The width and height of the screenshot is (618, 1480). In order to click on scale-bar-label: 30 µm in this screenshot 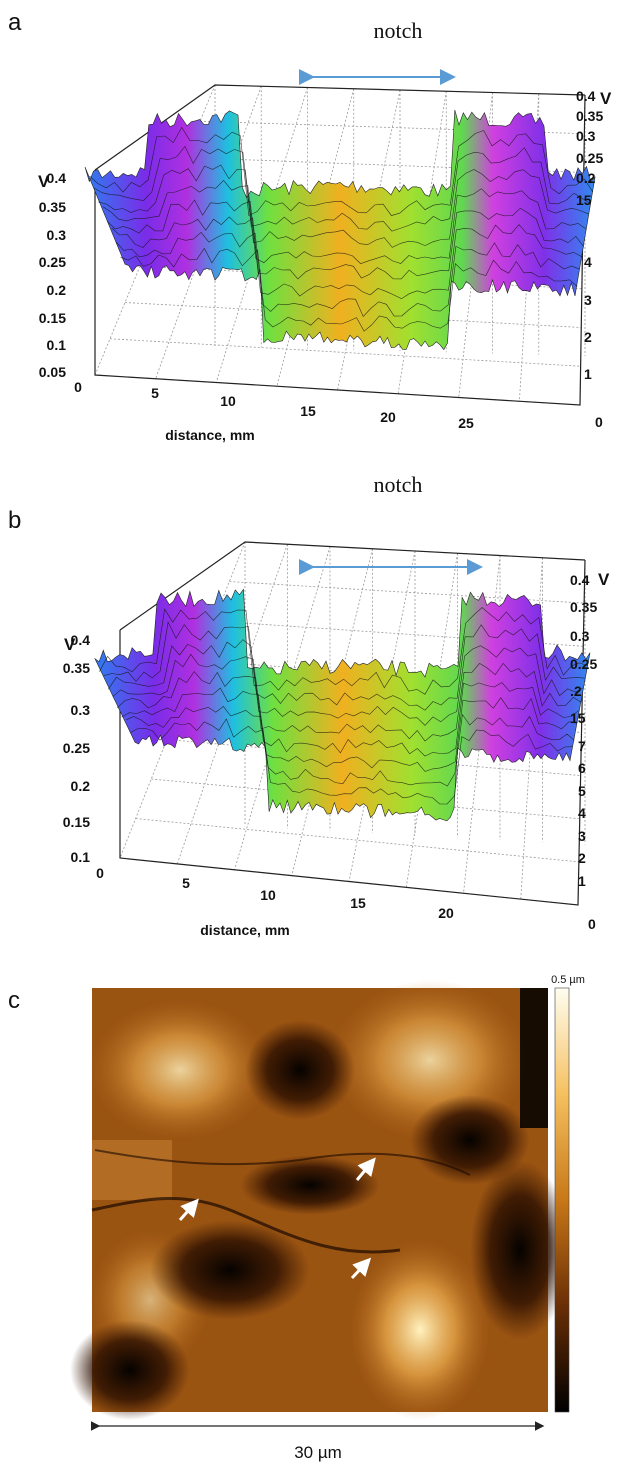, I will do `click(318, 1452)`.